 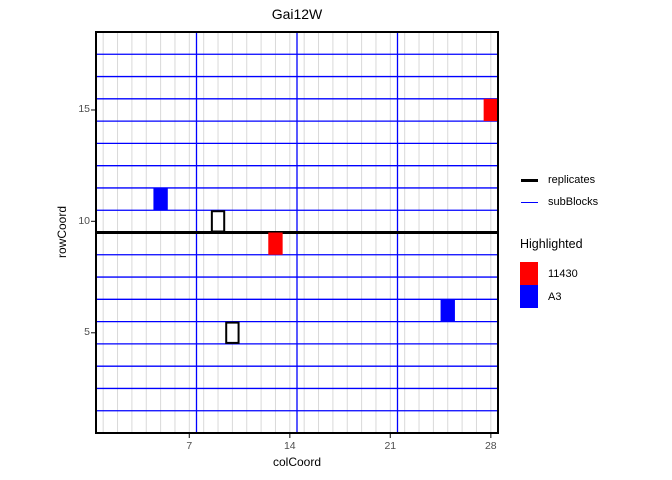 I want to click on x-tick-label: 7, so click(x=189, y=446).